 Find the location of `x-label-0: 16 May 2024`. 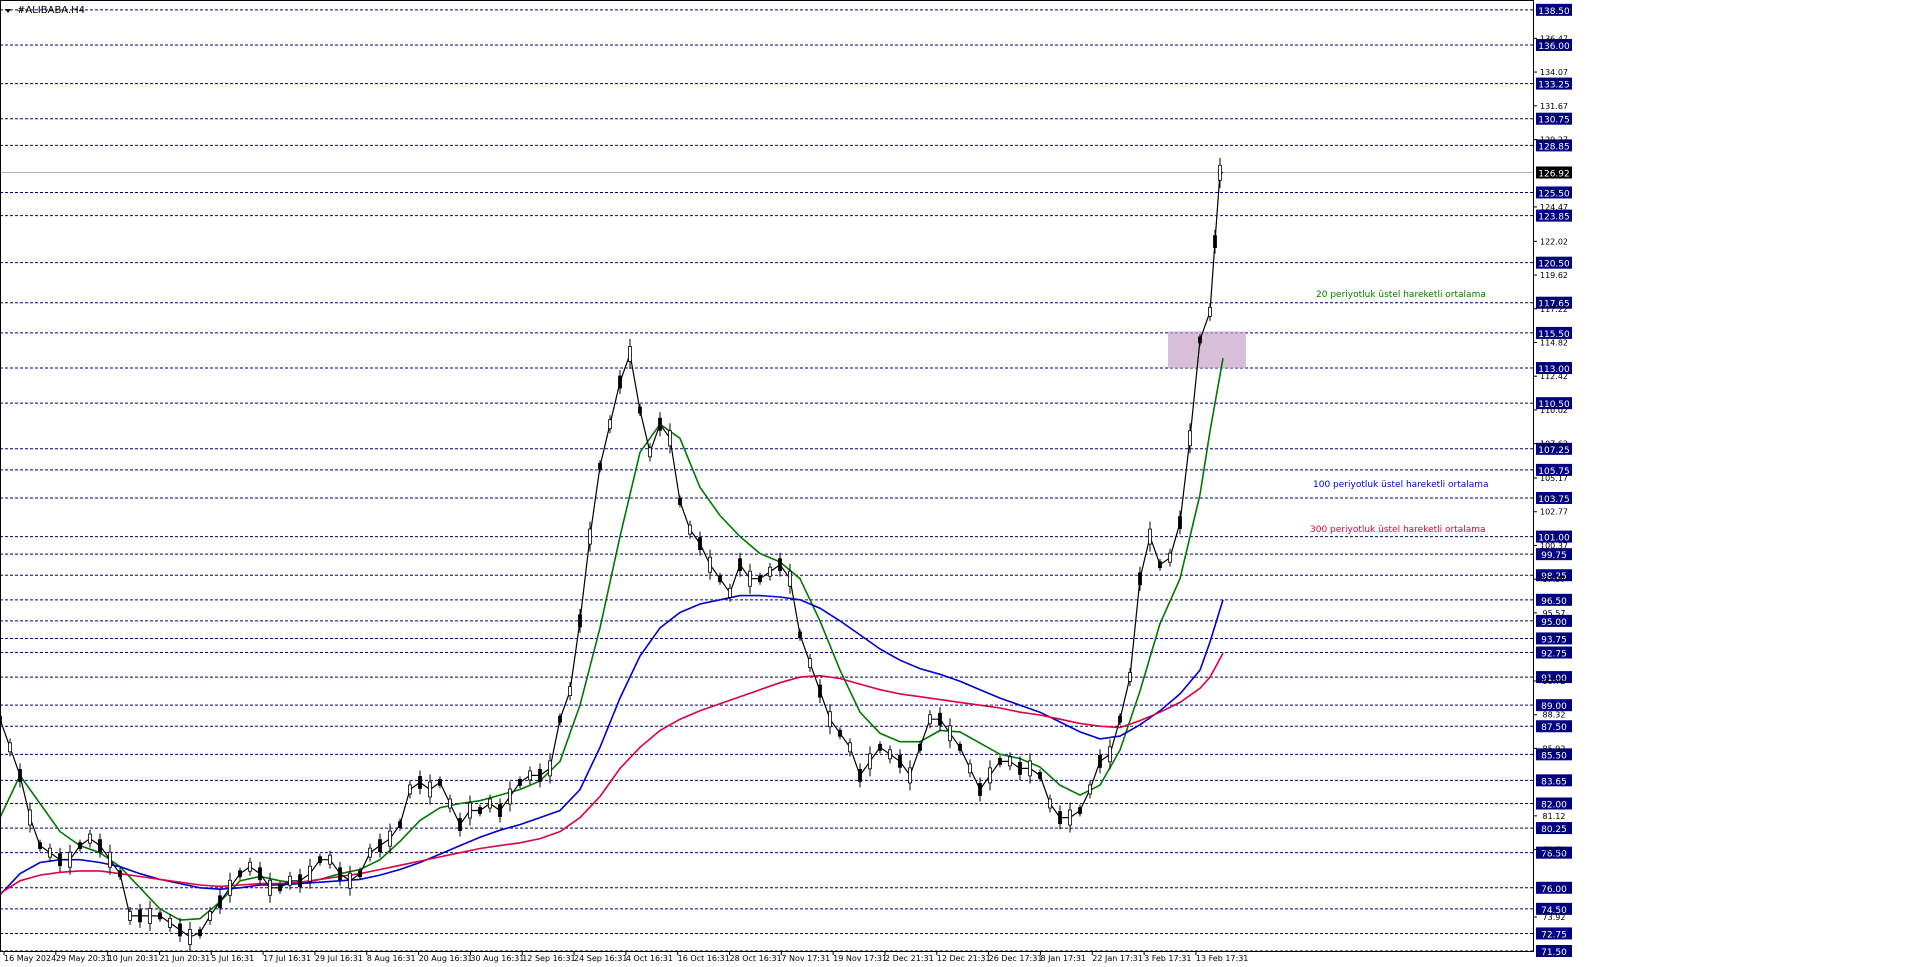

x-label-0: 16 May 2024 is located at coordinates (30, 958).